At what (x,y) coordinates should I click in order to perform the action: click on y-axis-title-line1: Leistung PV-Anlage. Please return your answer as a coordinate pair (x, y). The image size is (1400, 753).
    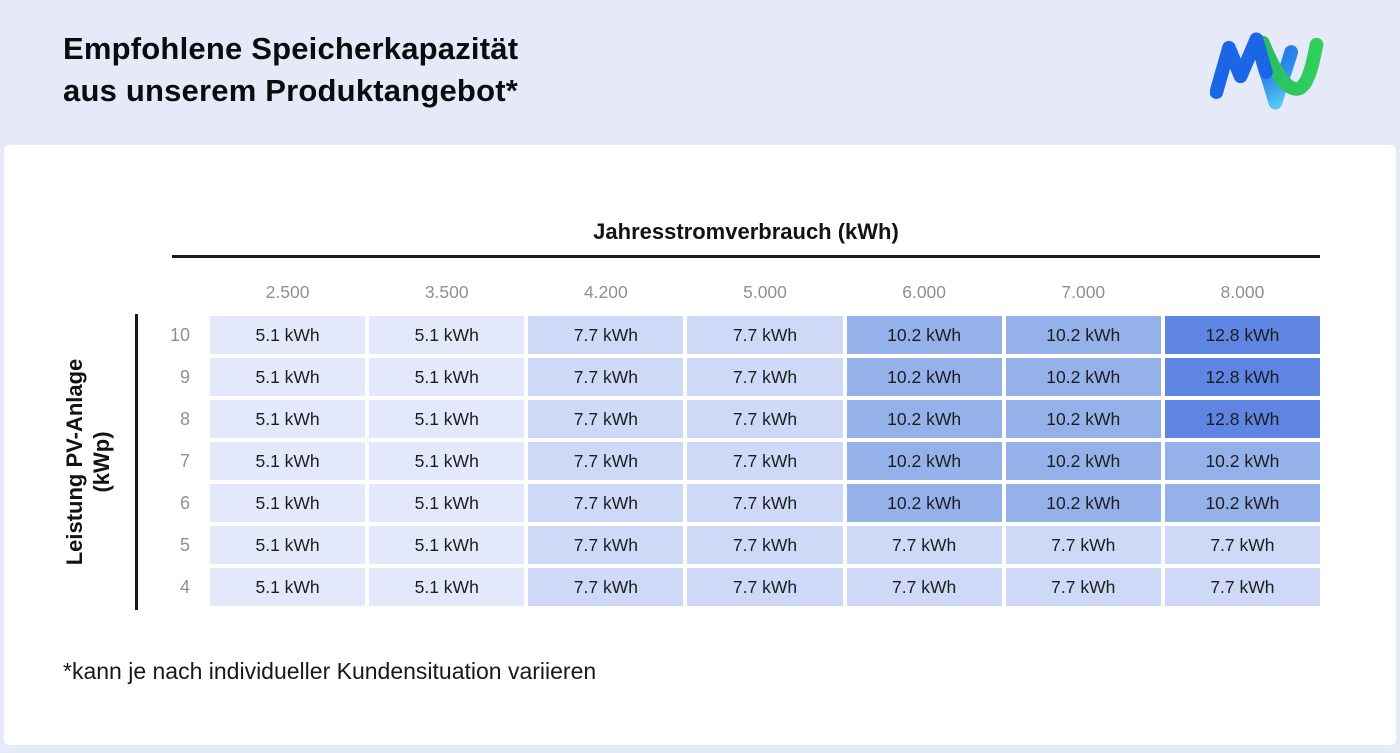
    Looking at the image, I should click on (74, 462).